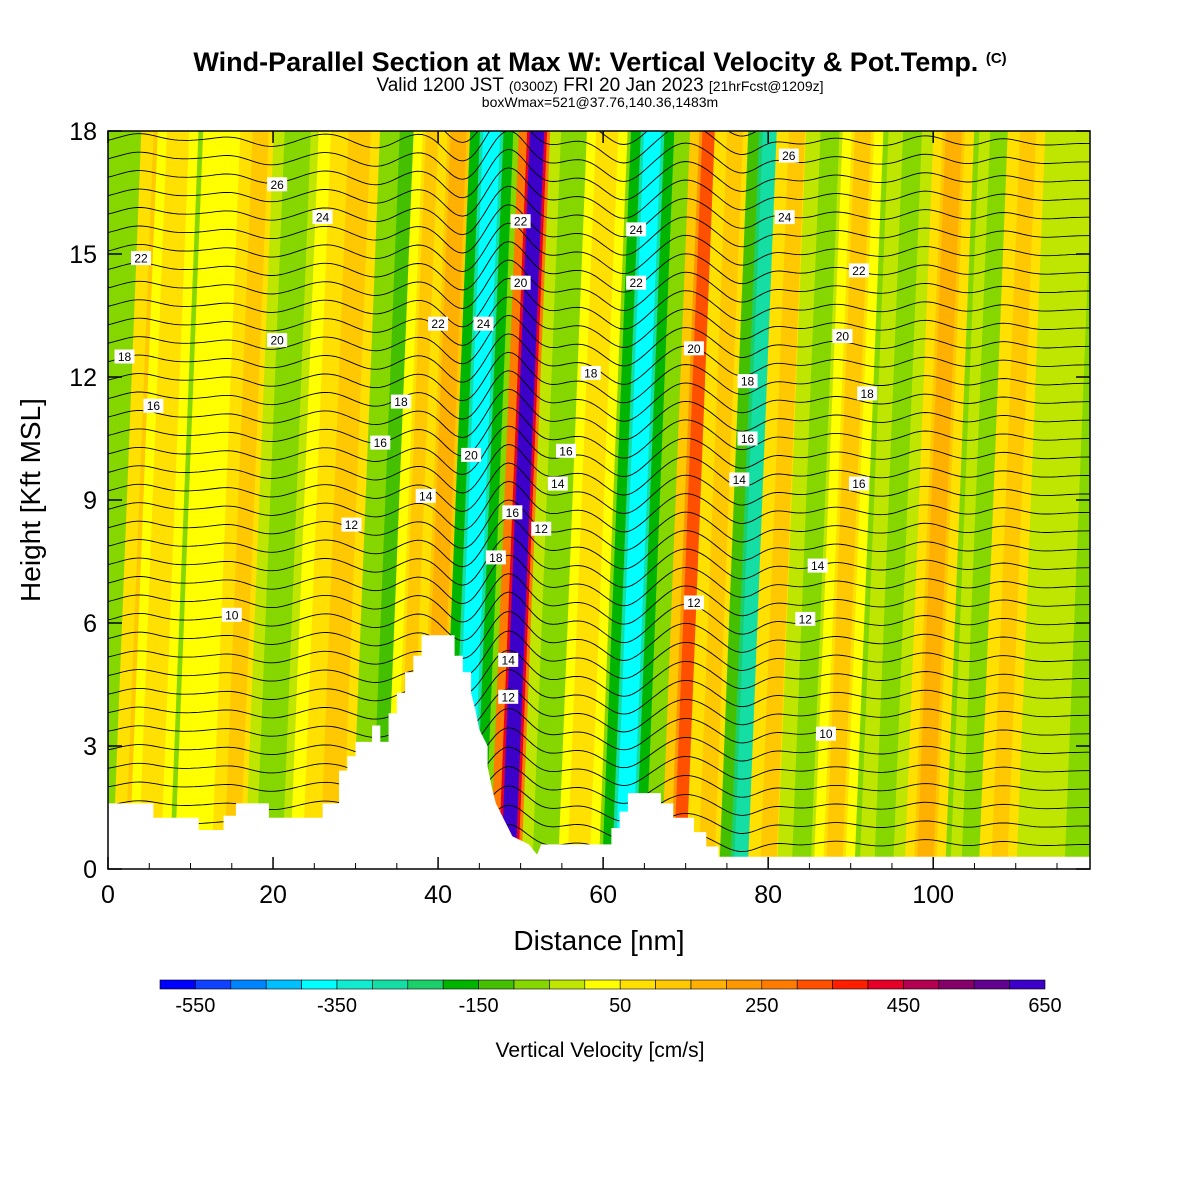 Image resolution: width=1200 pixels, height=1200 pixels. I want to click on x-axis-title: Distance [nm], so click(598, 940).